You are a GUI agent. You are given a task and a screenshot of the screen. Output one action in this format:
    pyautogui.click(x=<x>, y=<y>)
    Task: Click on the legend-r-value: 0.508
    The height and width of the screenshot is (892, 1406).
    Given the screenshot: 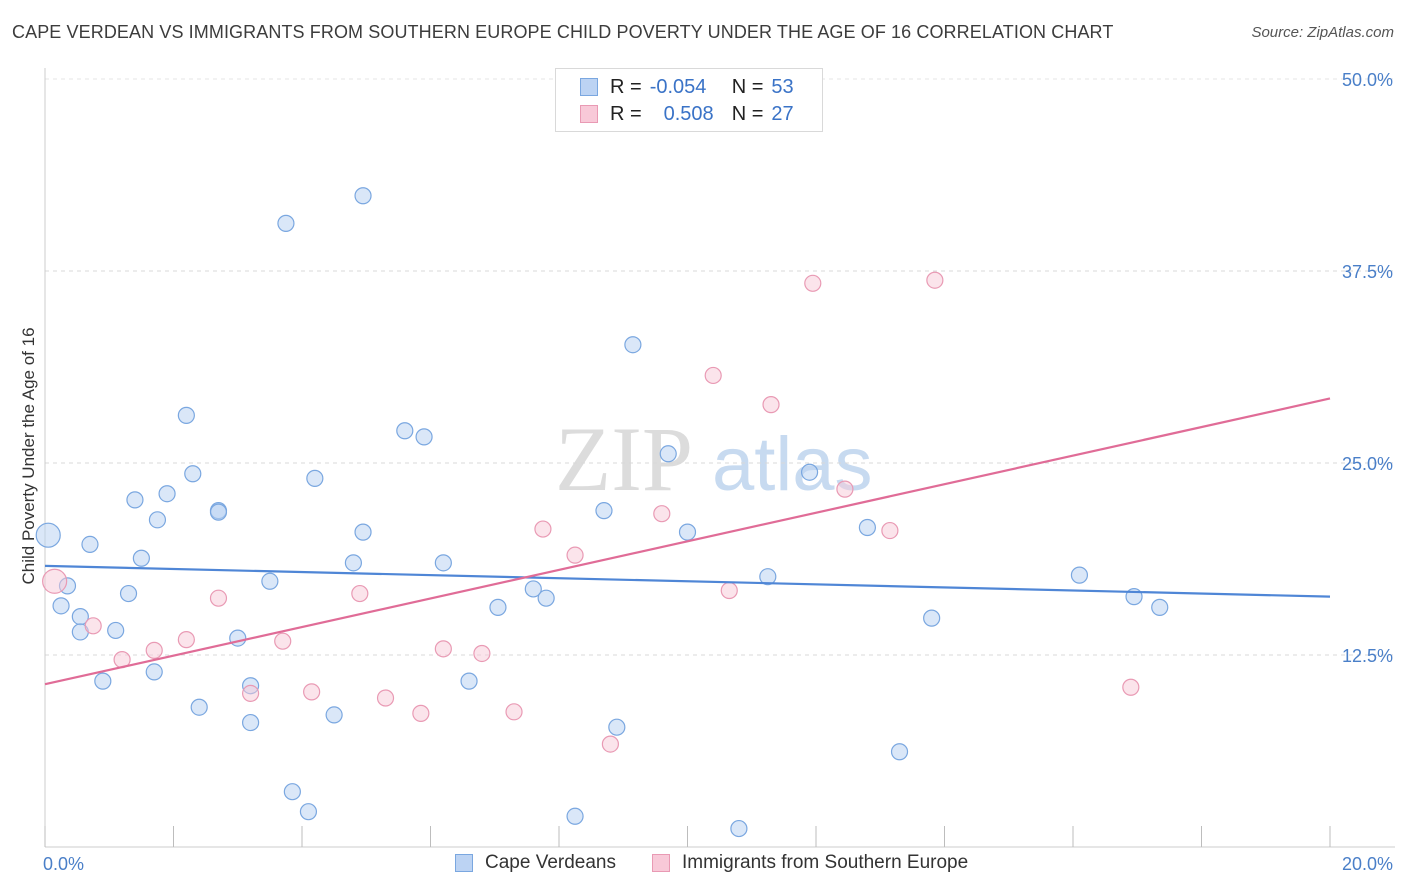 What is the action you would take?
    pyautogui.click(x=688, y=113)
    